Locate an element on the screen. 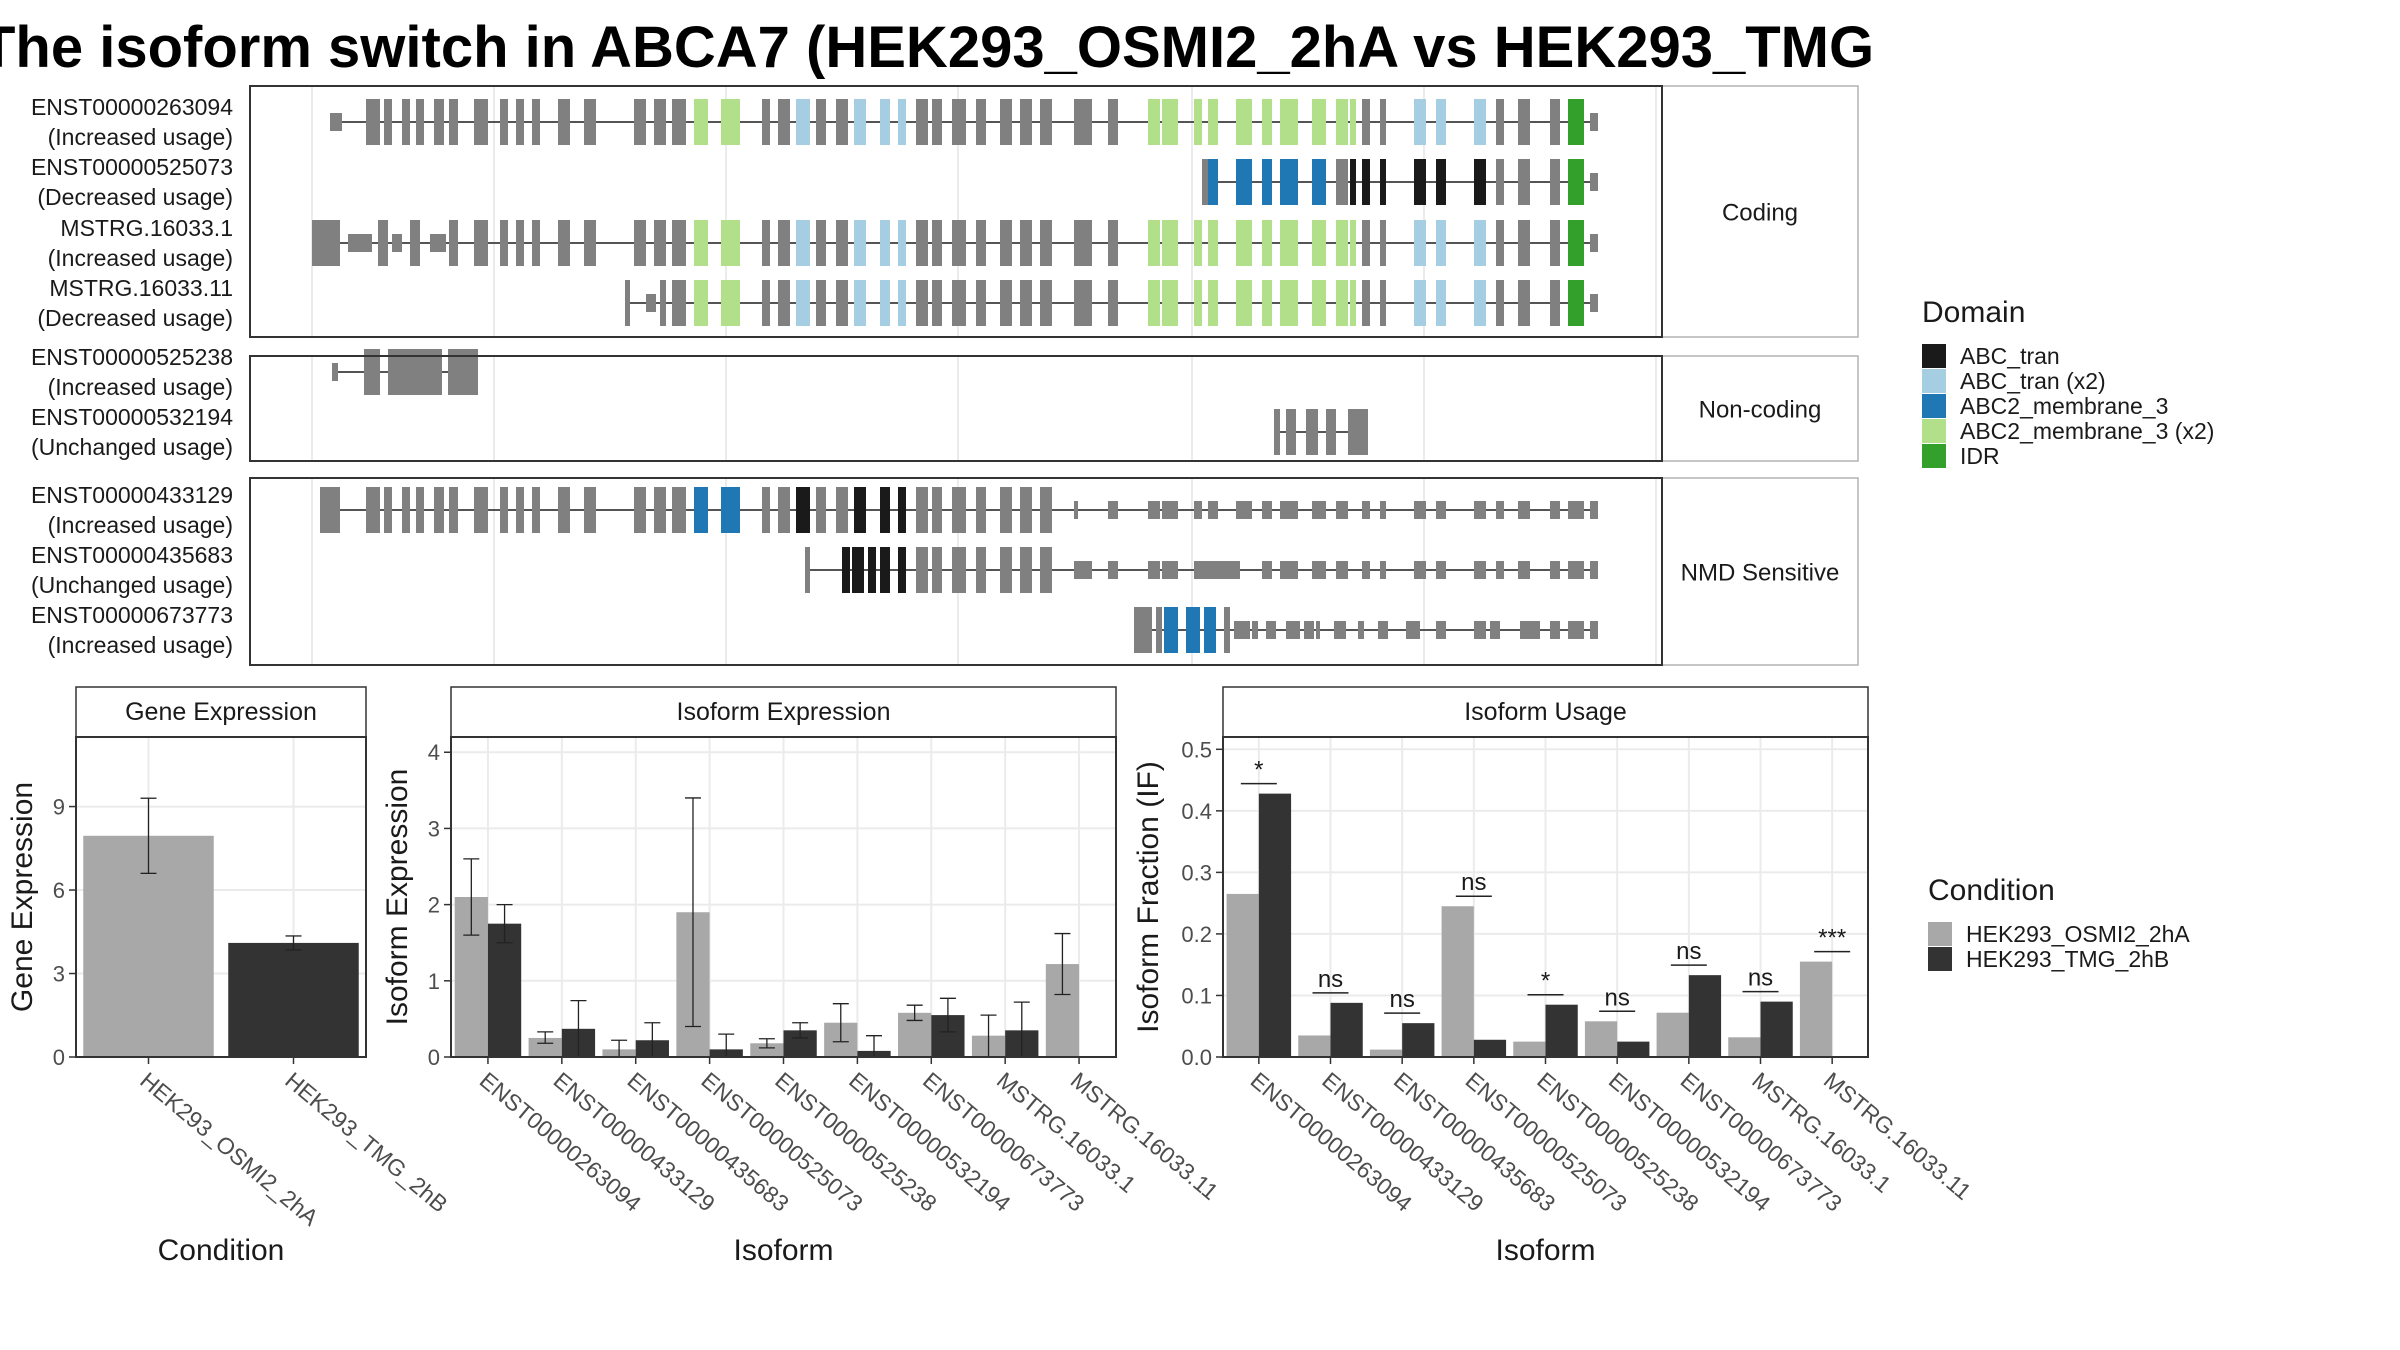  y-axis-title-0: Gene Expression is located at coordinates (22, 897).